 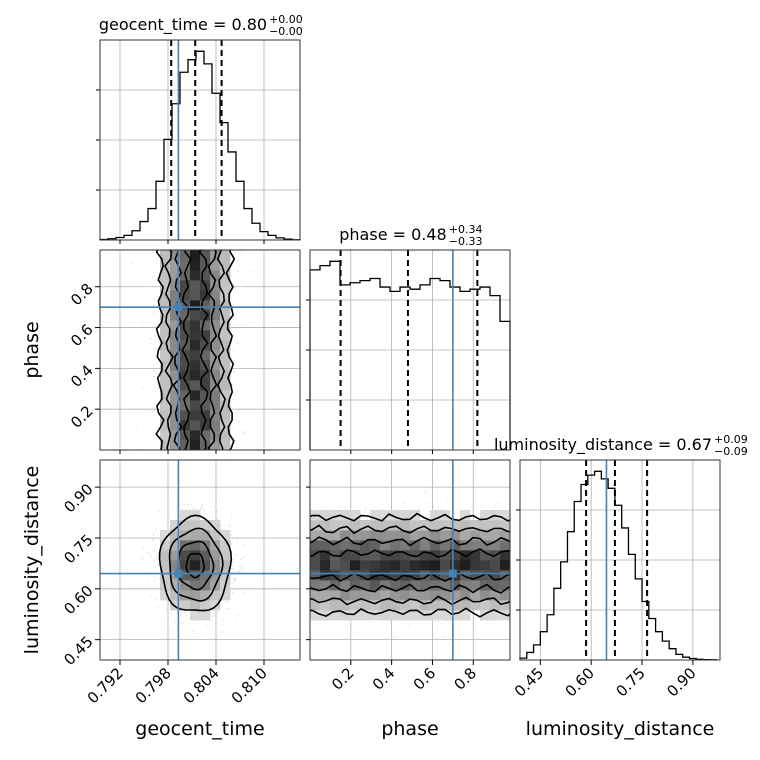 I want to click on x-tick-label-phase-1: 0.4, so click(x=384, y=679).